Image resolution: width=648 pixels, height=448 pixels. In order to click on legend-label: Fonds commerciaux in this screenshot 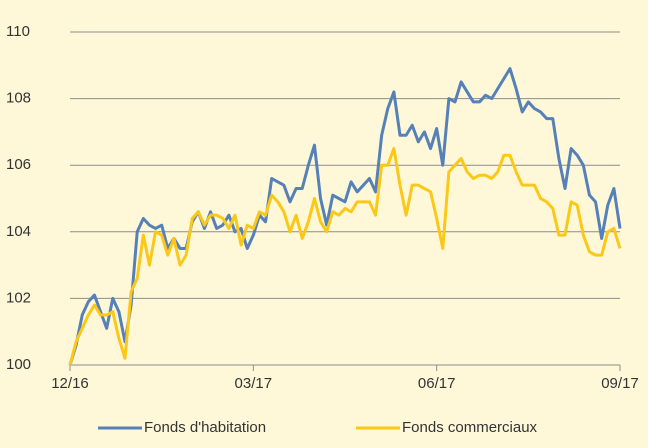, I will do `click(470, 427)`.